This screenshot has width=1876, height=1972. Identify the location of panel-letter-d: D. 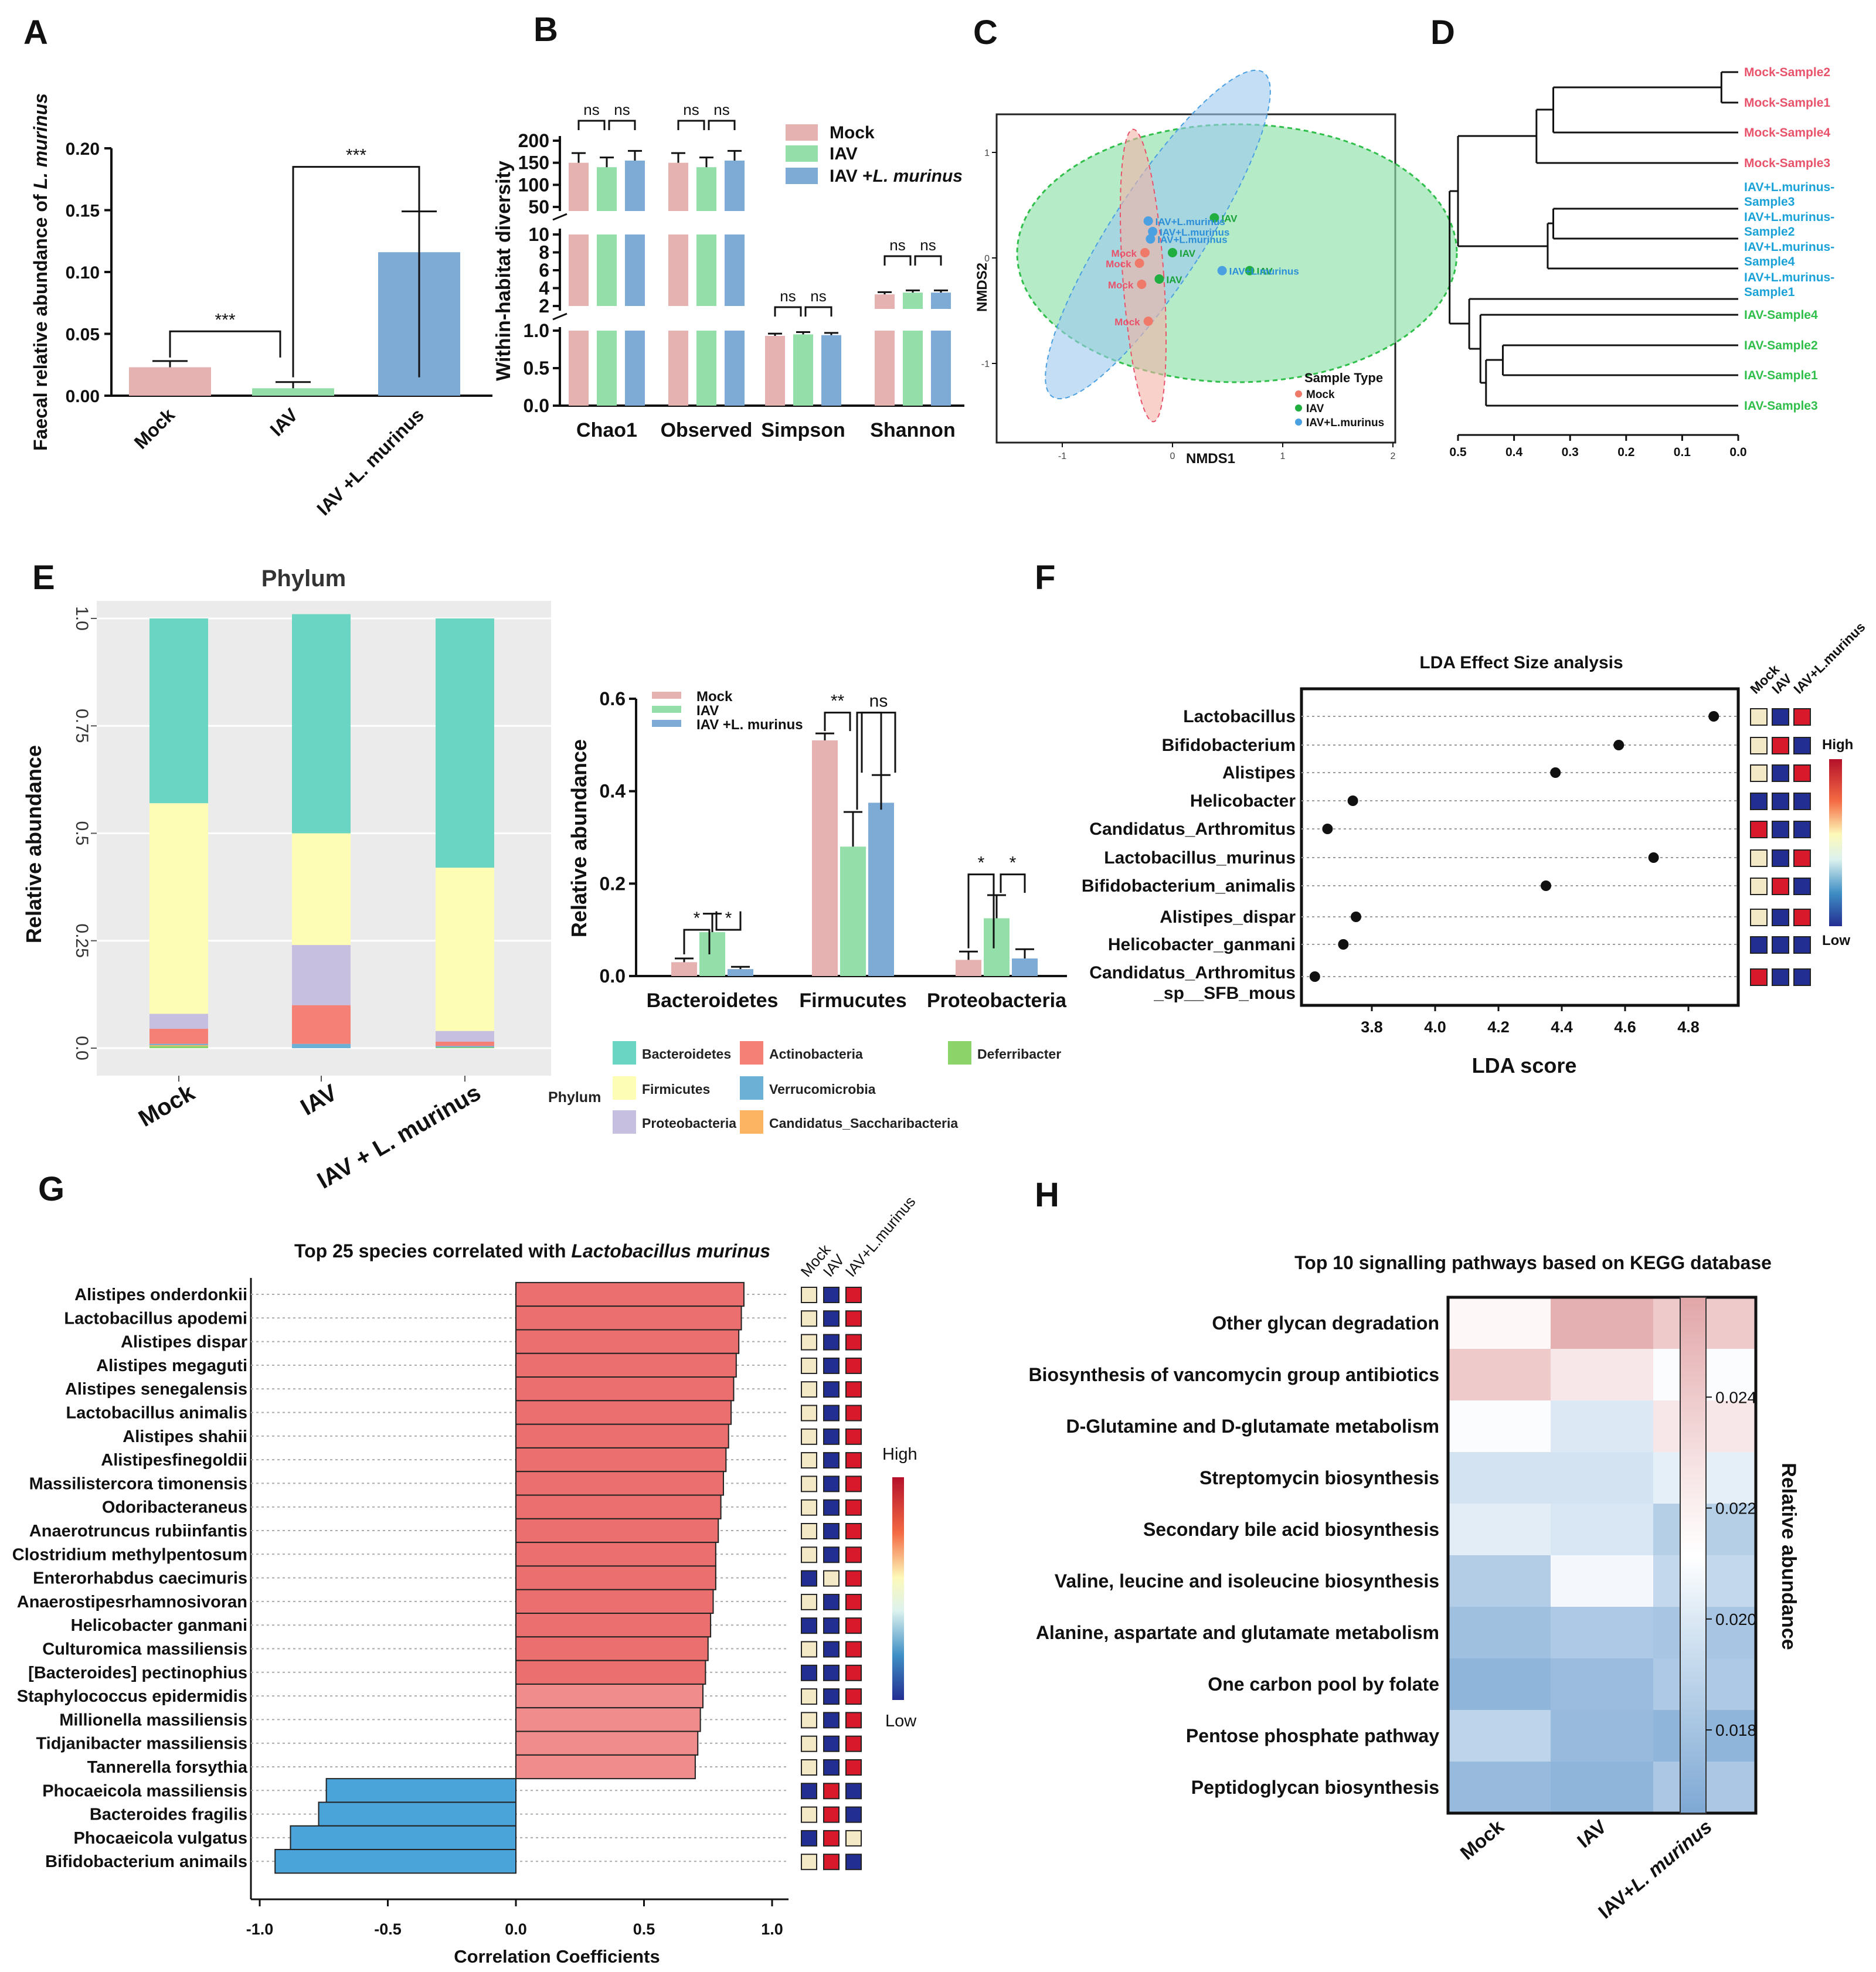
(1442, 32).